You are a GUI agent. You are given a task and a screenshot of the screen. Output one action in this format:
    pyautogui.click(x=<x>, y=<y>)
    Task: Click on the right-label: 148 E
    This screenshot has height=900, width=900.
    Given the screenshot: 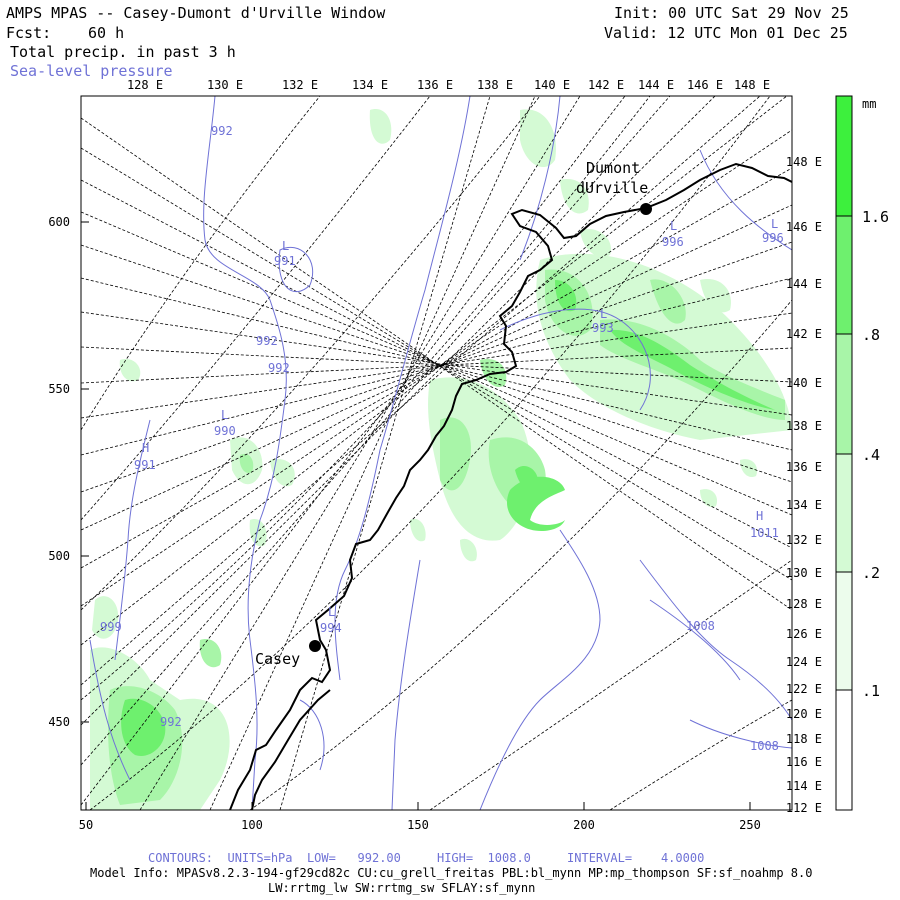 What is the action you would take?
    pyautogui.click(x=804, y=162)
    